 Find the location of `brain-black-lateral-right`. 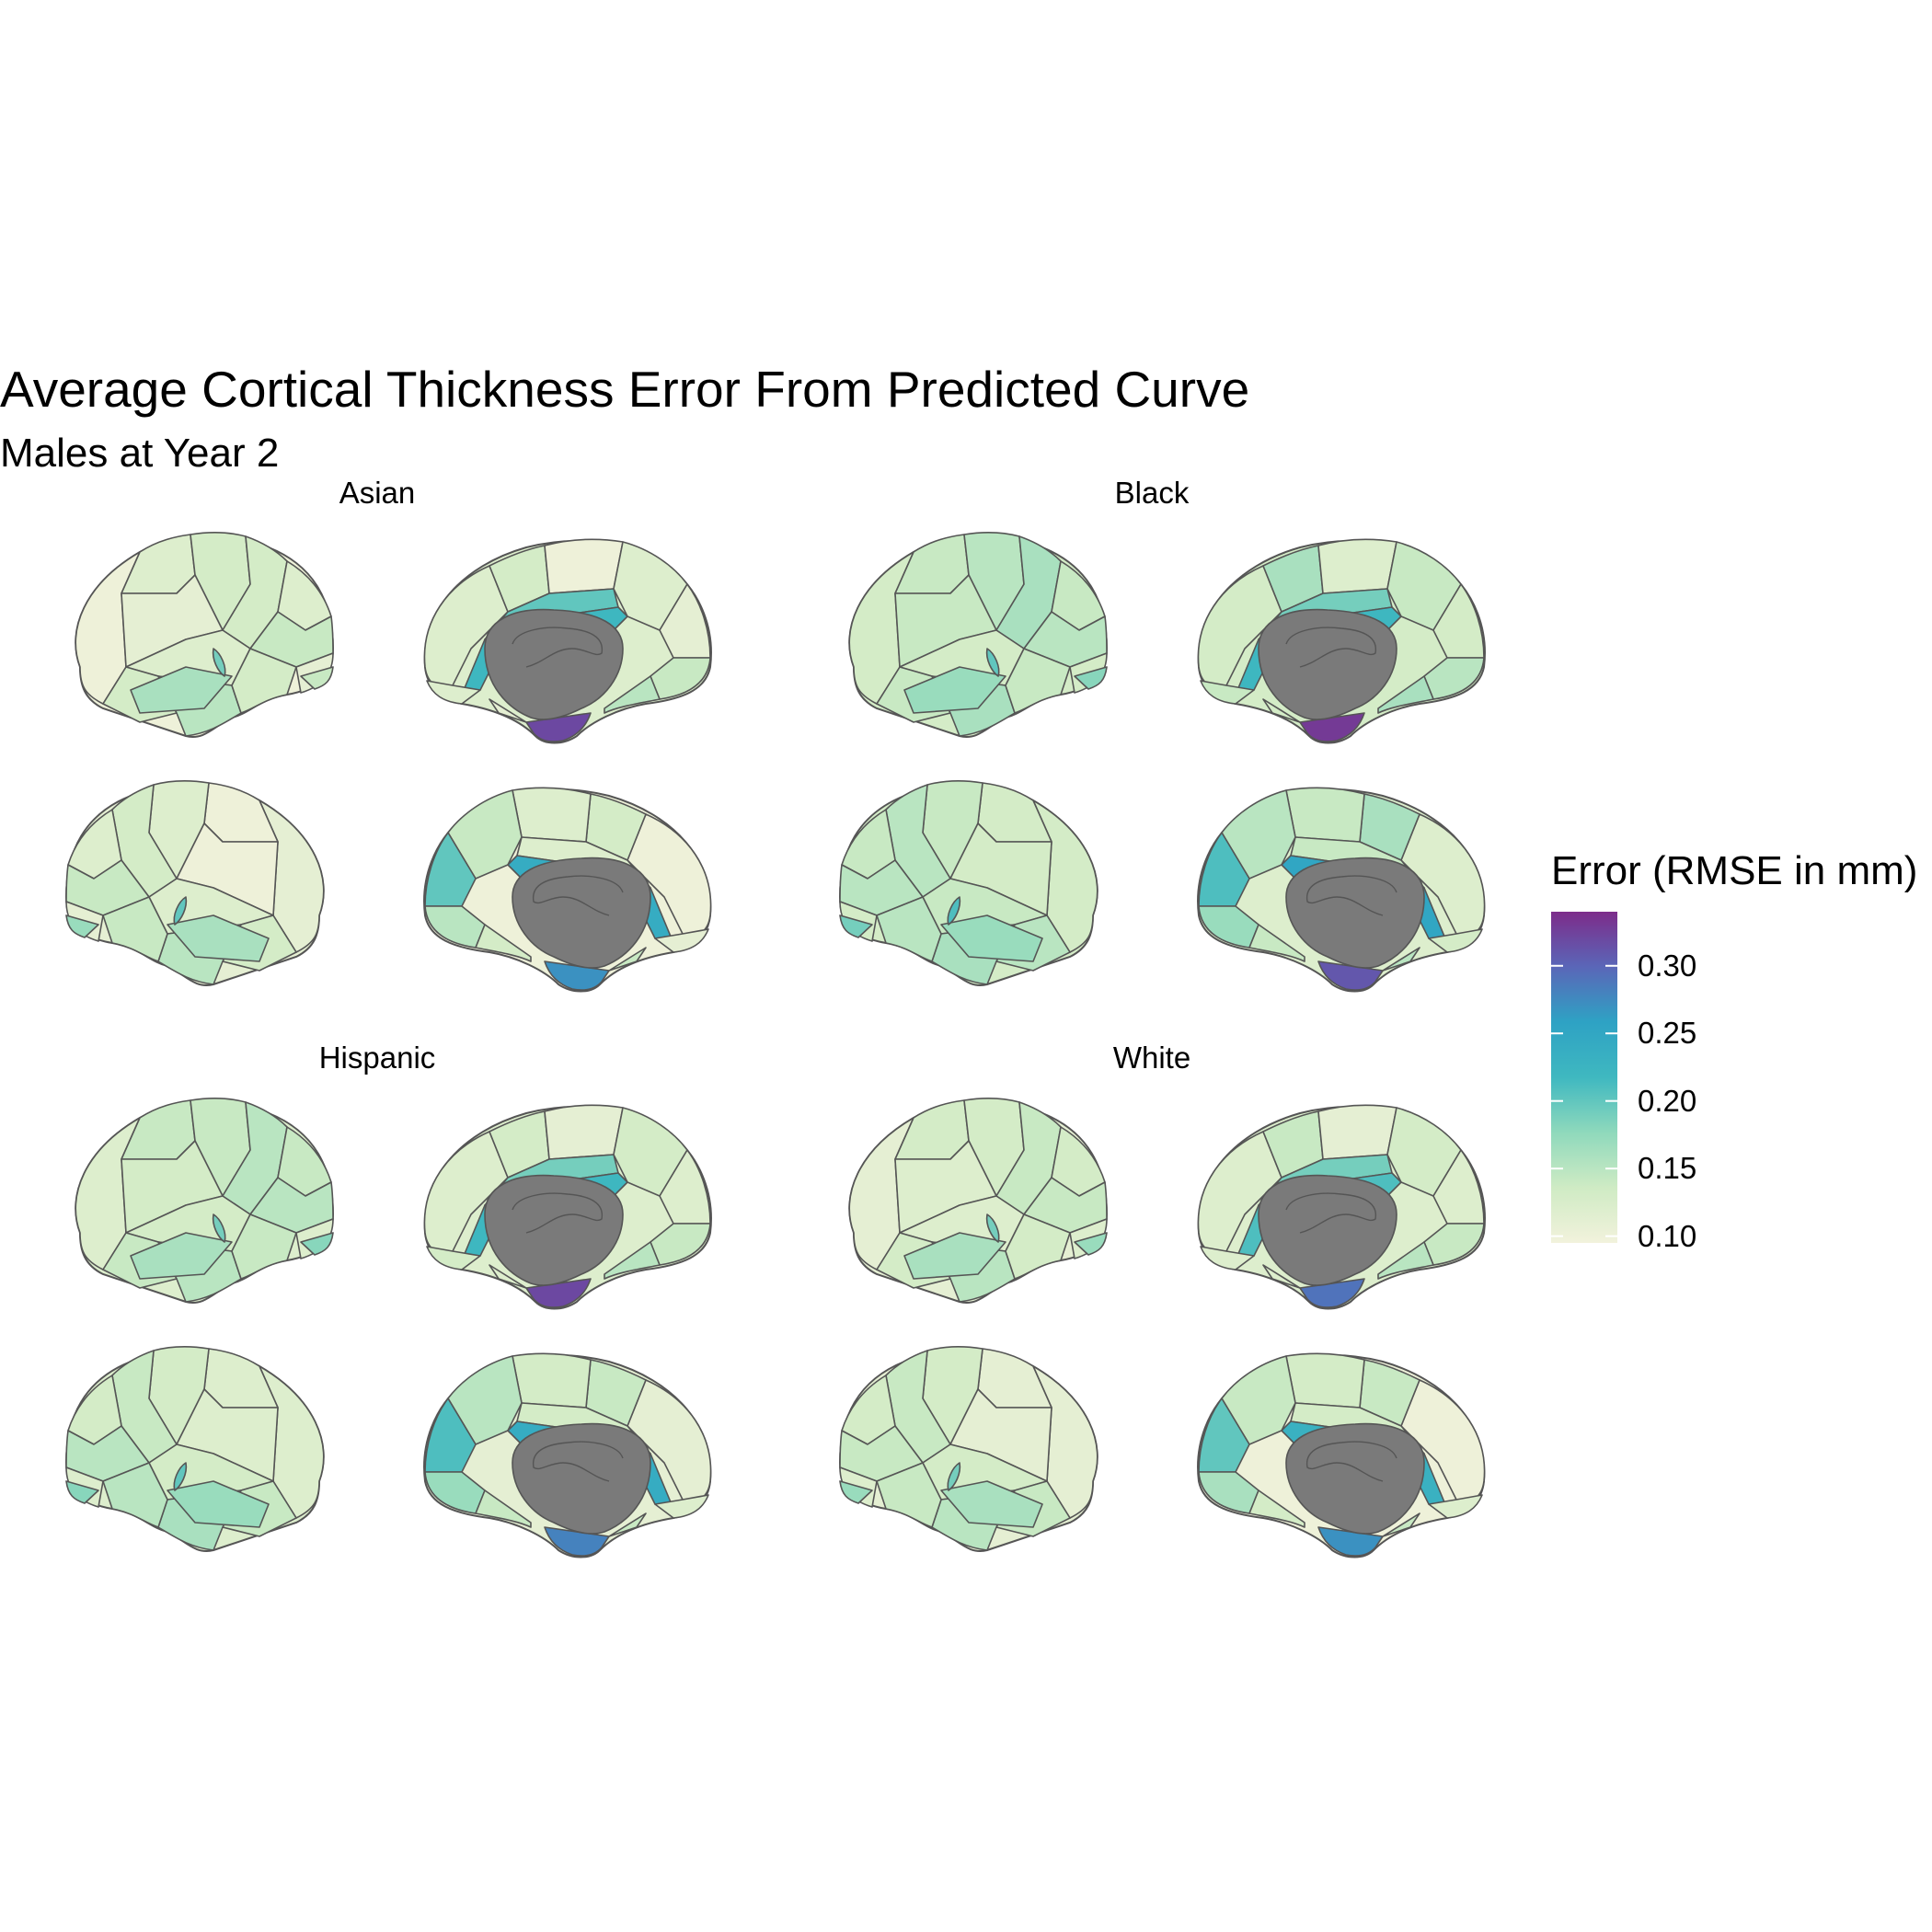

brain-black-lateral-right is located at coordinates (968, 883).